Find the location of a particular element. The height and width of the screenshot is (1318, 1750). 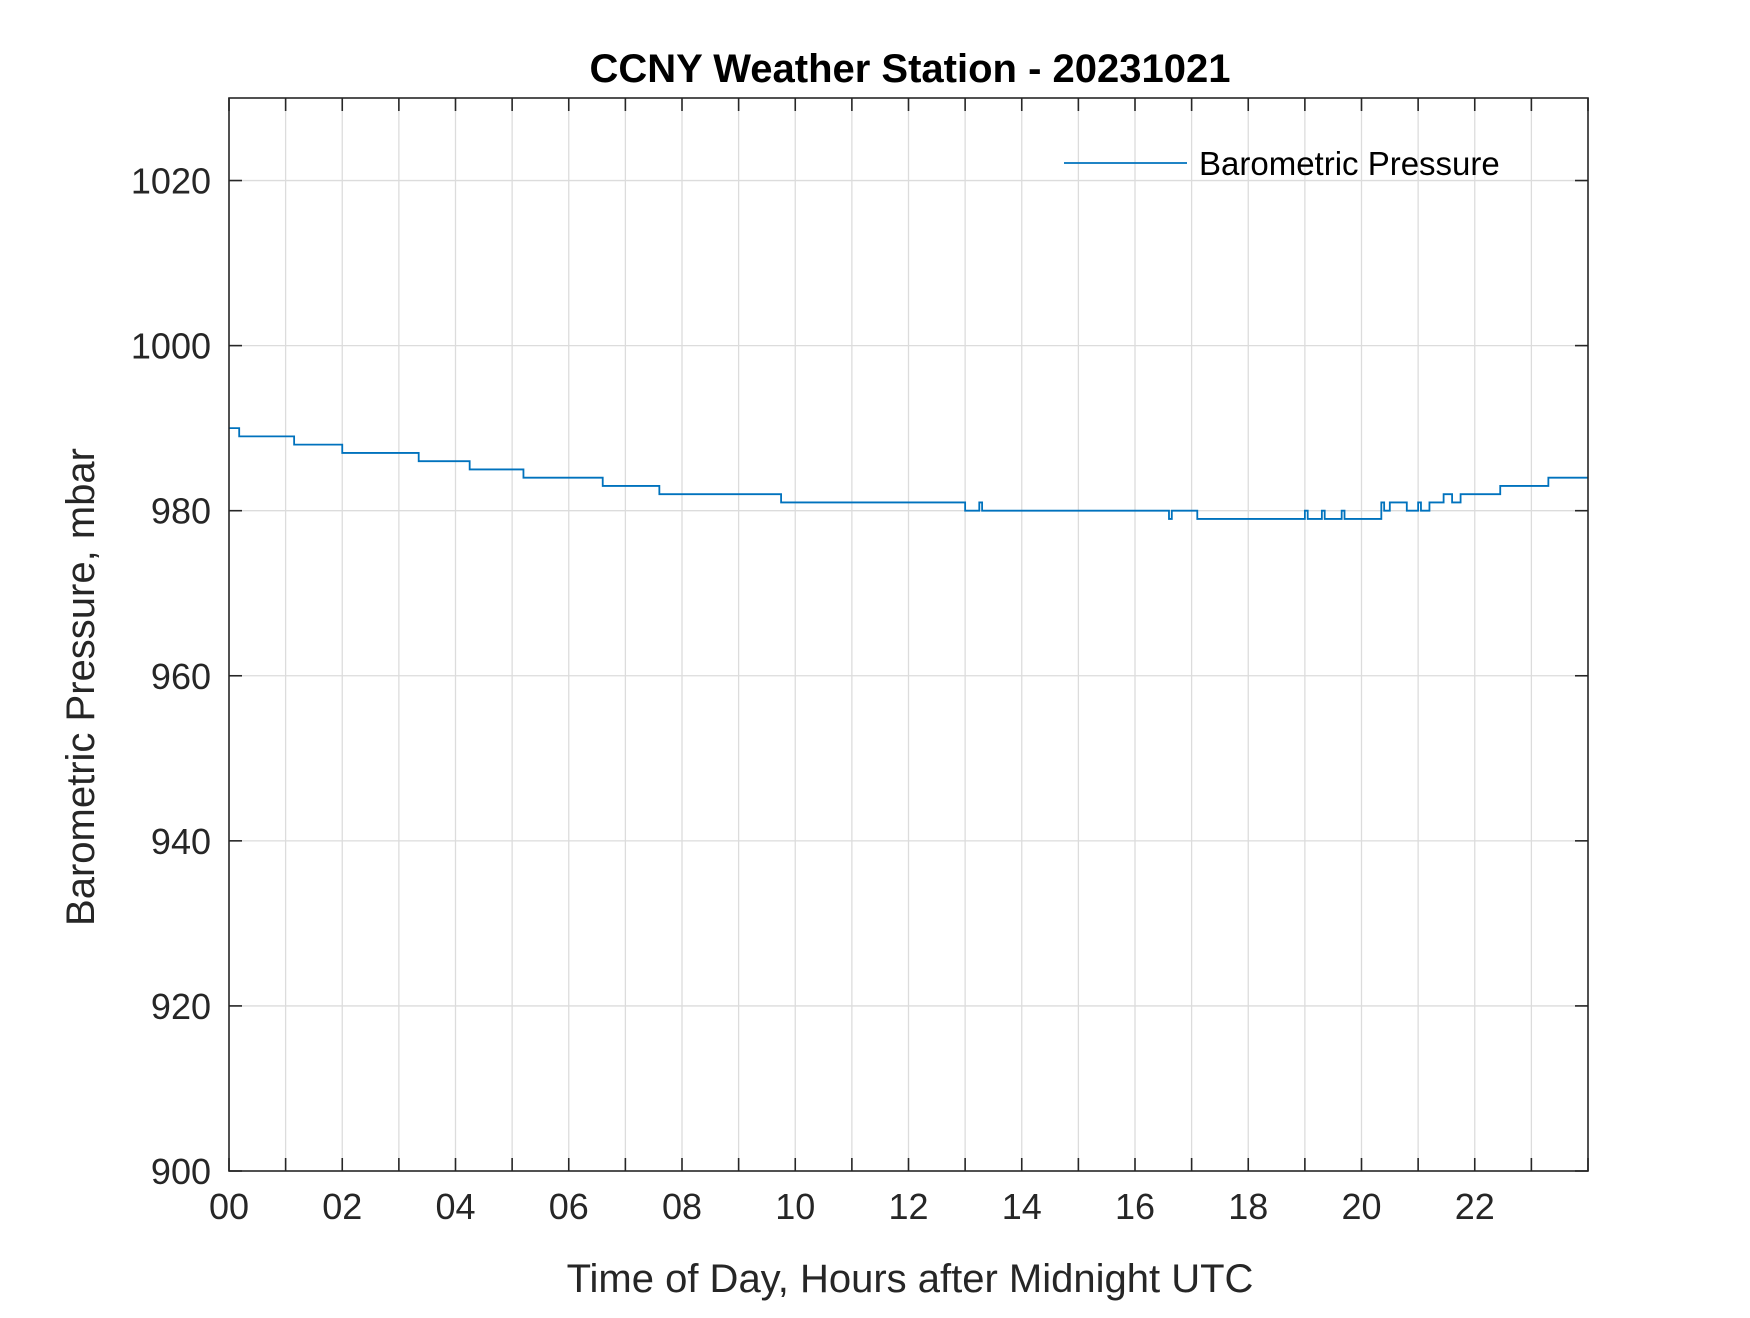

x-tick-label: 08 is located at coordinates (682, 1206).